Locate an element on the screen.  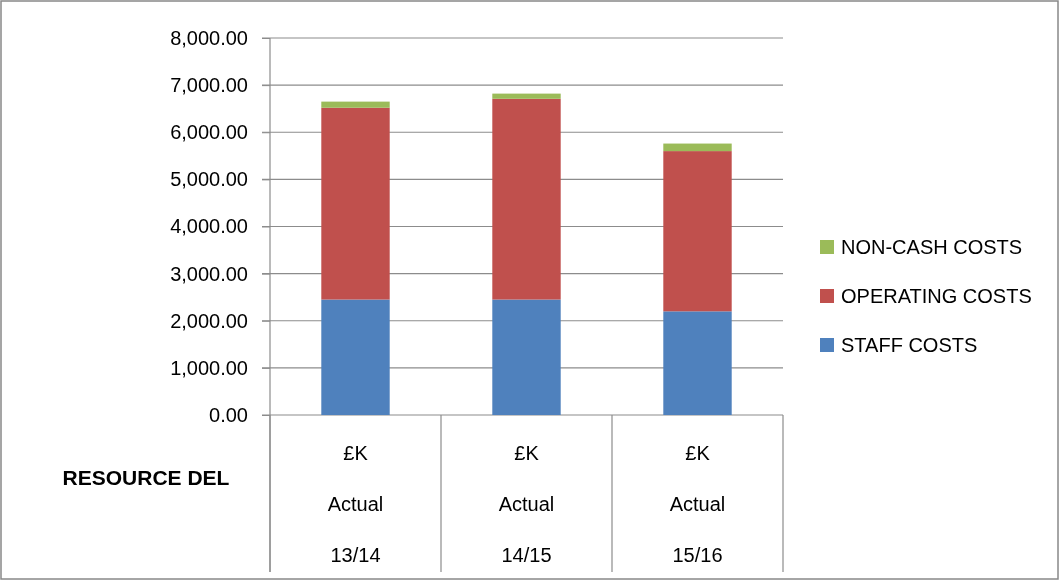
y-tick-label: 6,000.00 is located at coordinates (209, 132).